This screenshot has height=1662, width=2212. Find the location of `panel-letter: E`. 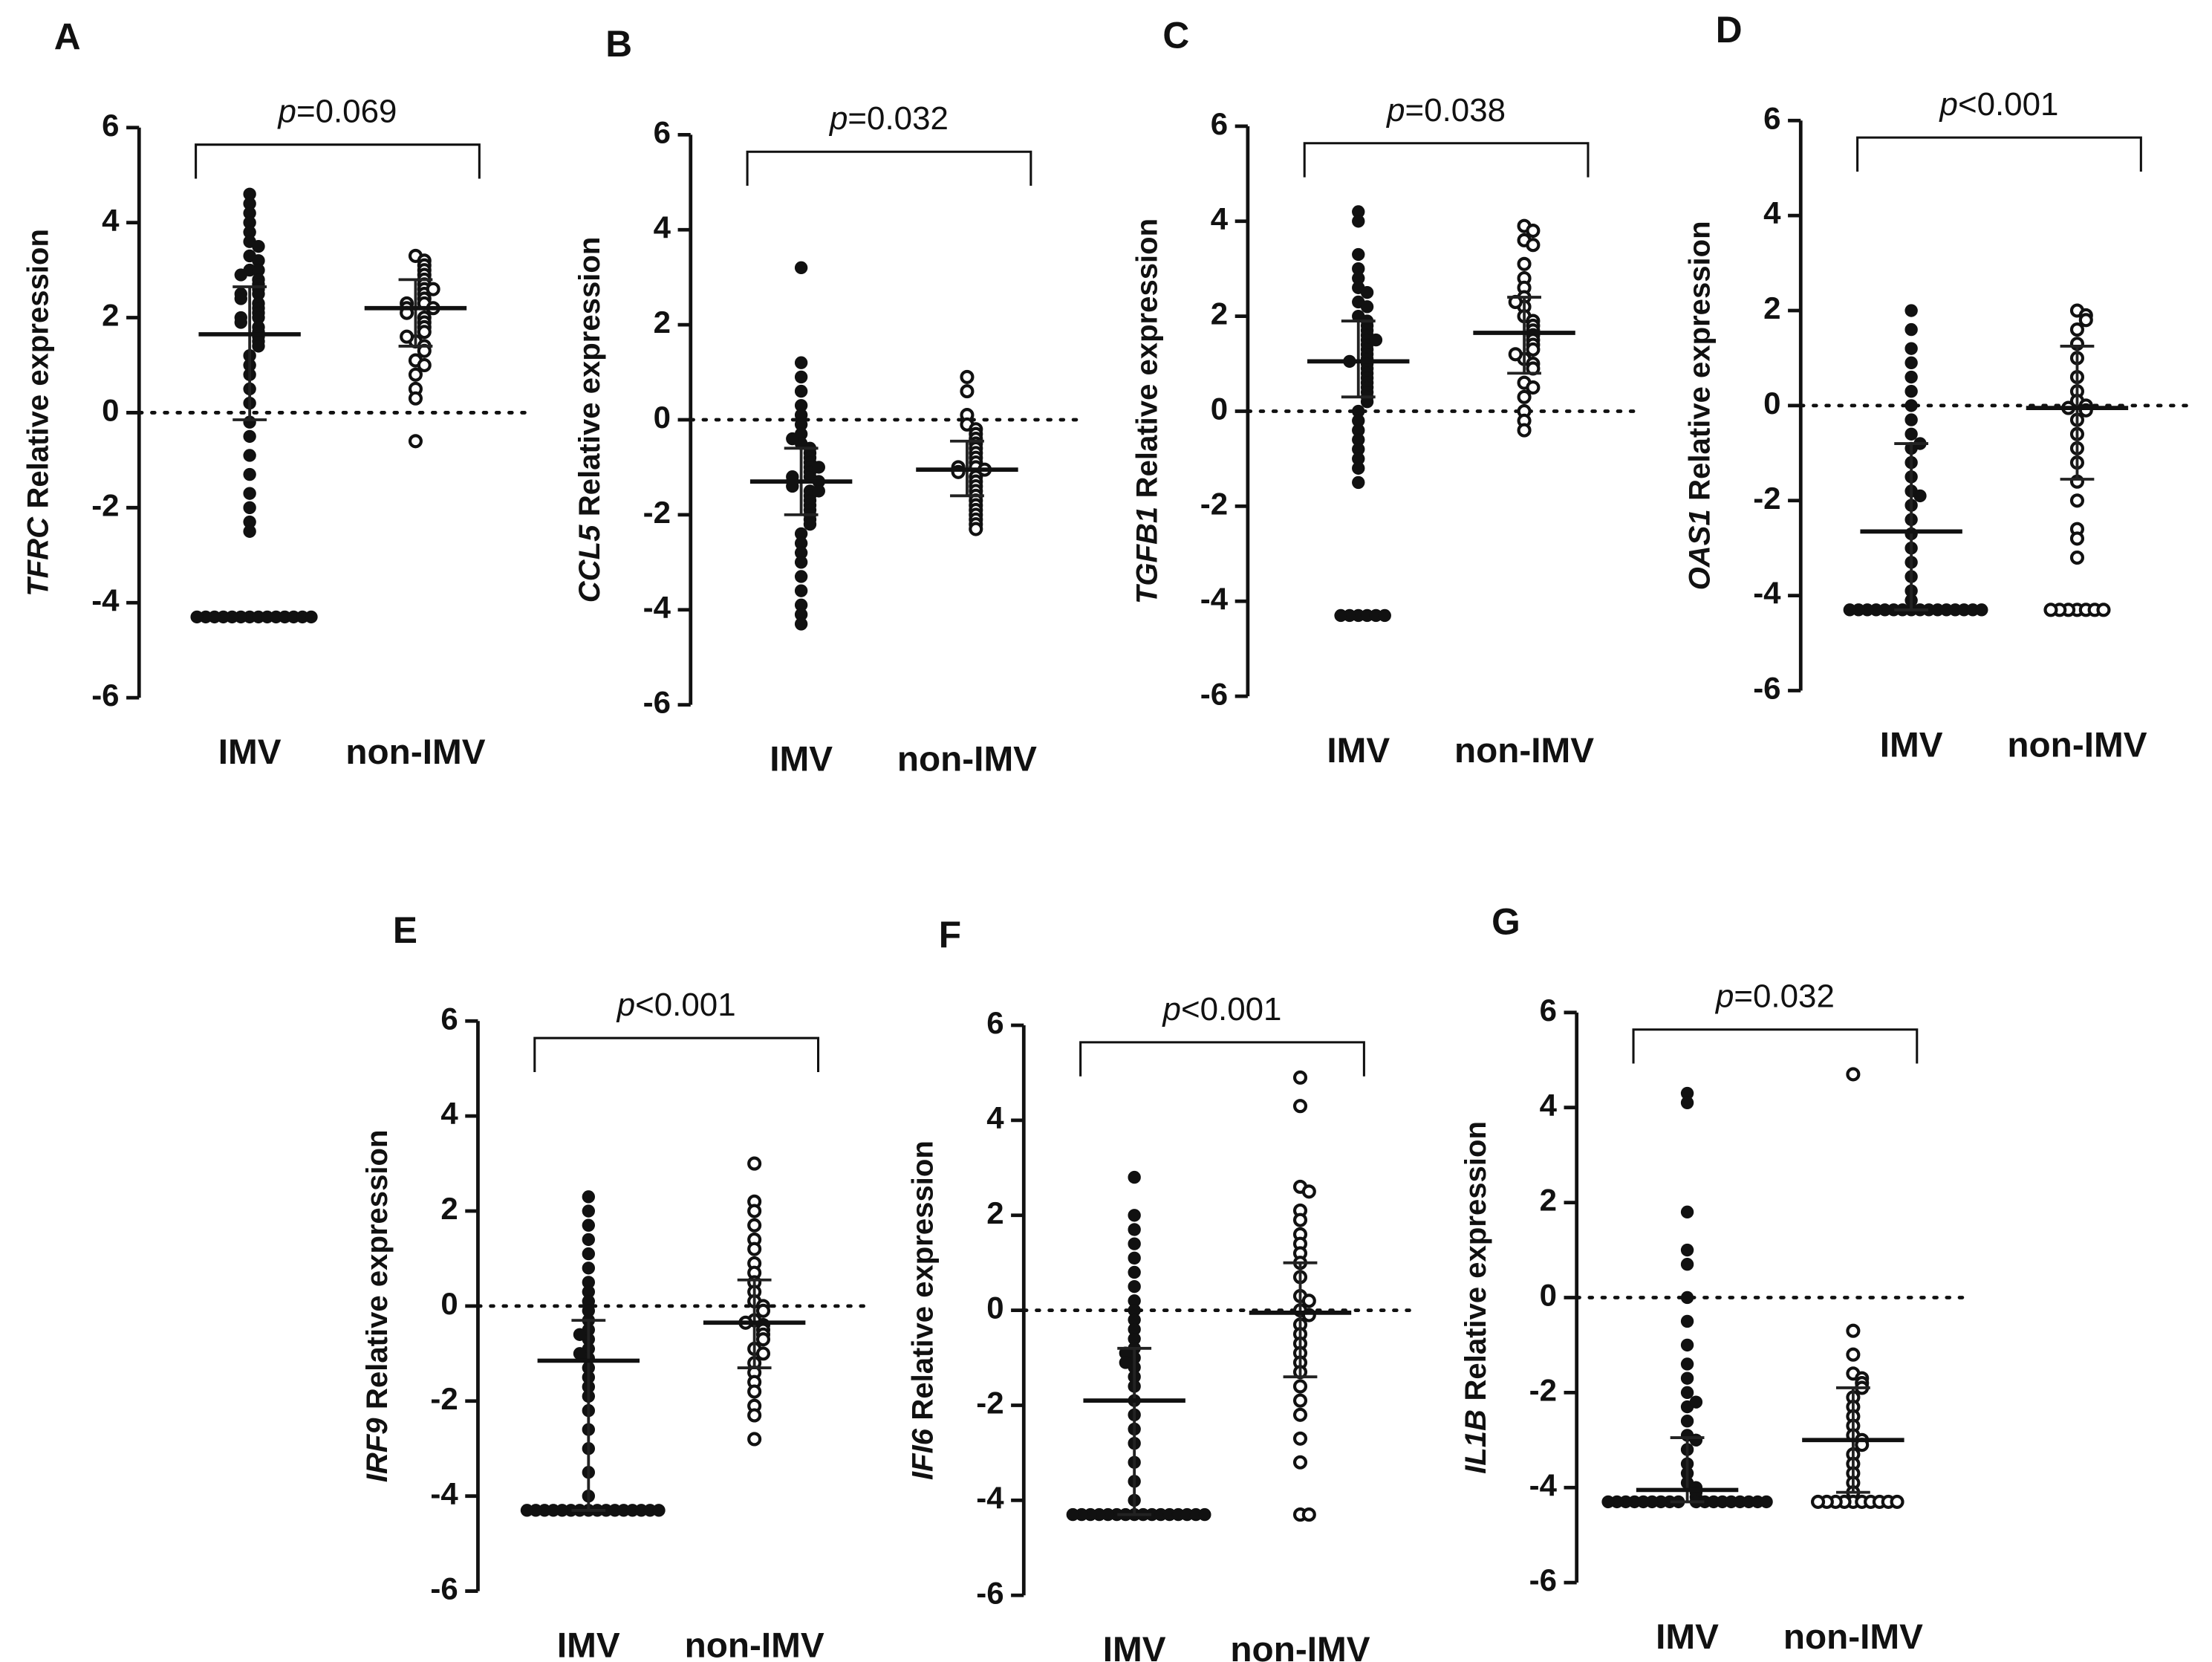

panel-letter: E is located at coordinates (405, 930).